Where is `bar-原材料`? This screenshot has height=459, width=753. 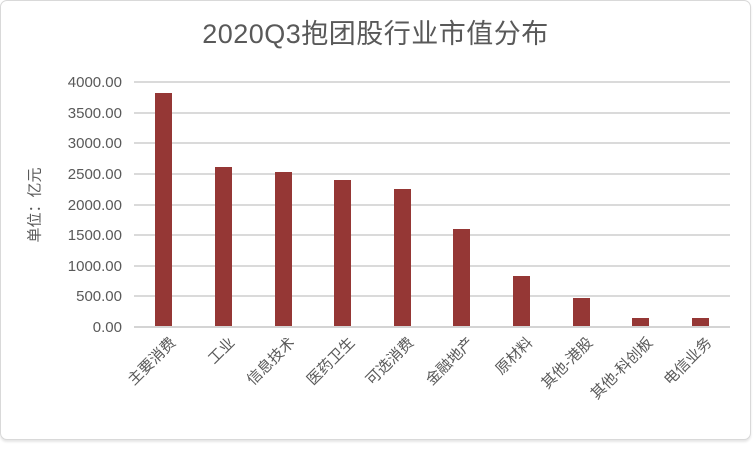
bar-原材料 is located at coordinates (521, 301).